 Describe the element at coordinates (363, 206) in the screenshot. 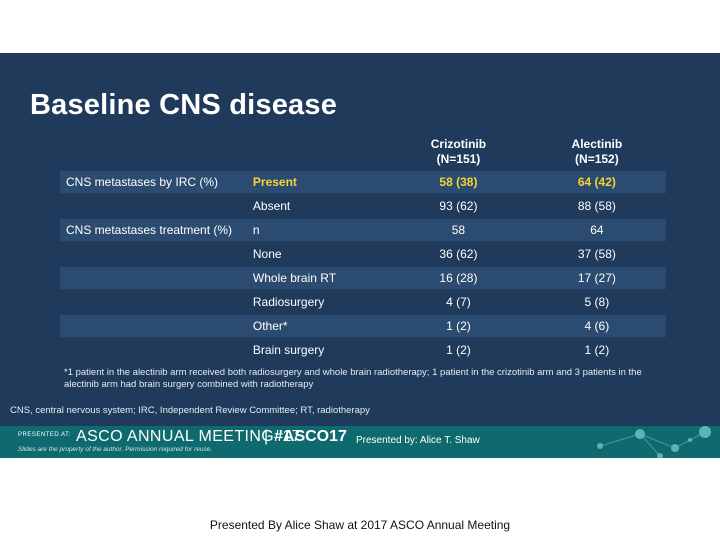

I see `table-row: Absent 93 (62) 88 (58)` at that location.